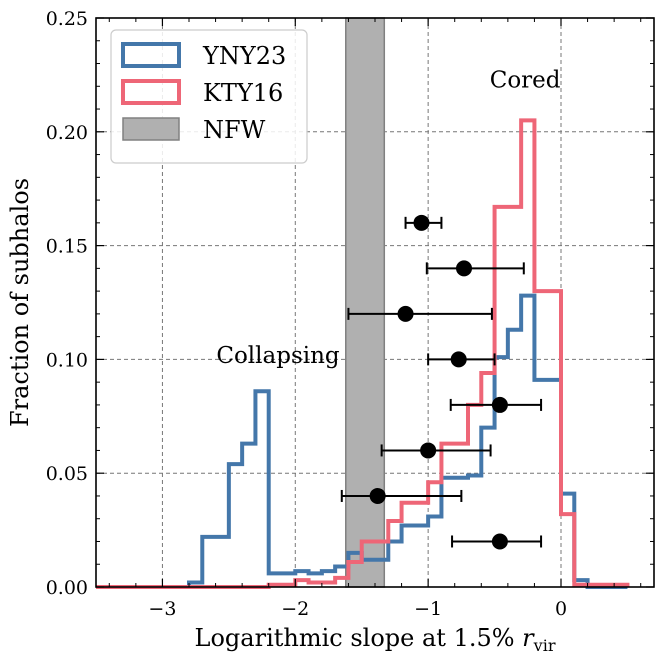 The image size is (663, 663). Describe the element at coordinates (151, 55) in the screenshot. I see `legend-swatch-yny23` at that location.